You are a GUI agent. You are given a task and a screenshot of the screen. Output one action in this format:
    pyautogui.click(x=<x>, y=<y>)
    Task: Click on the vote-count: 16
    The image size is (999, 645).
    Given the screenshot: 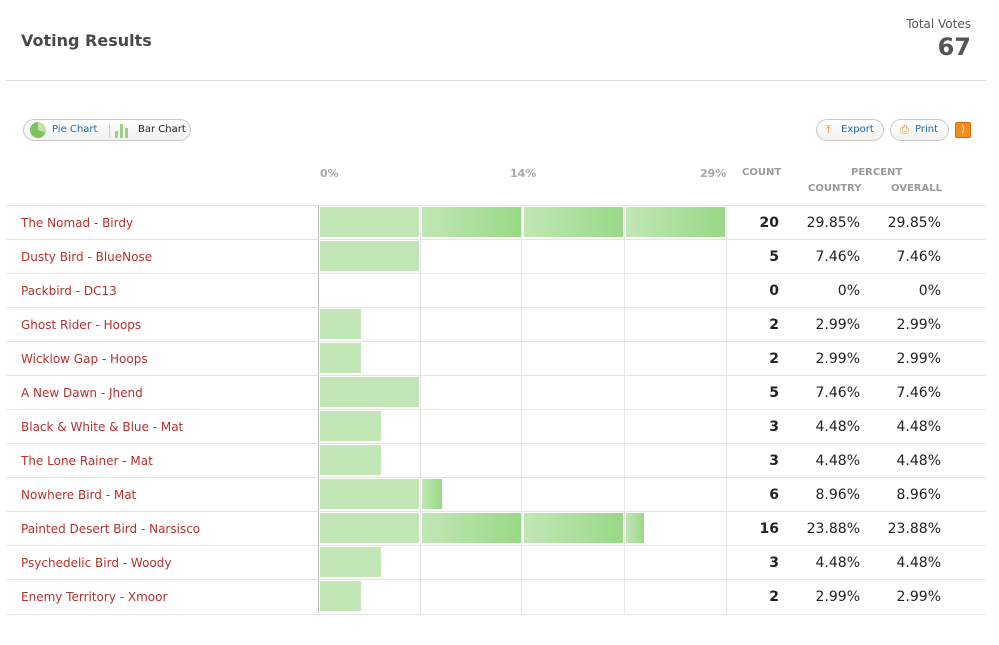 What is the action you would take?
    pyautogui.click(x=769, y=529)
    